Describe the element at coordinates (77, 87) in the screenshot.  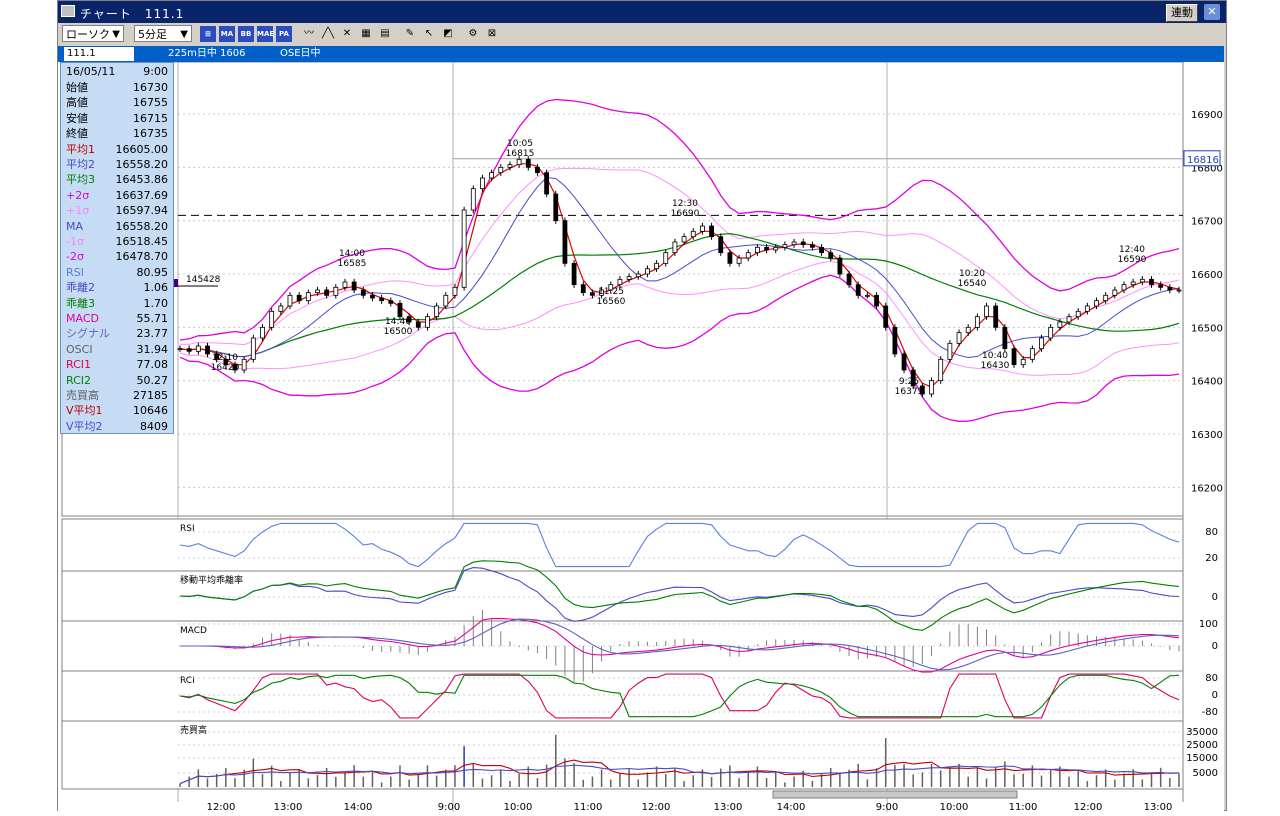
I see `data-panel-key: 始値` at that location.